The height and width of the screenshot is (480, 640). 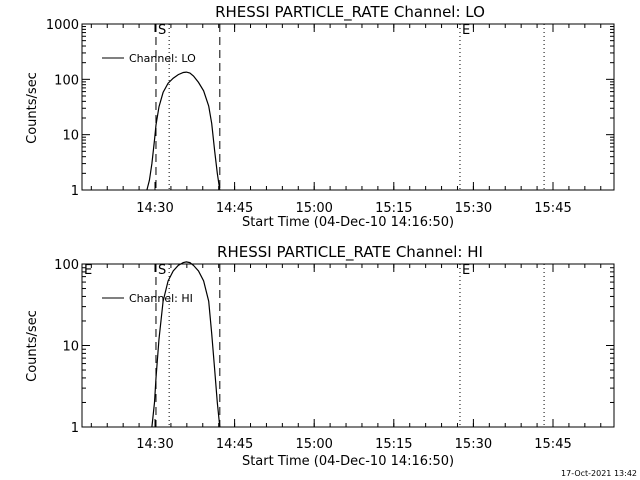 What do you see at coordinates (32, 346) in the screenshot?
I see `y-axis-label-hi: Counts/sec` at bounding box center [32, 346].